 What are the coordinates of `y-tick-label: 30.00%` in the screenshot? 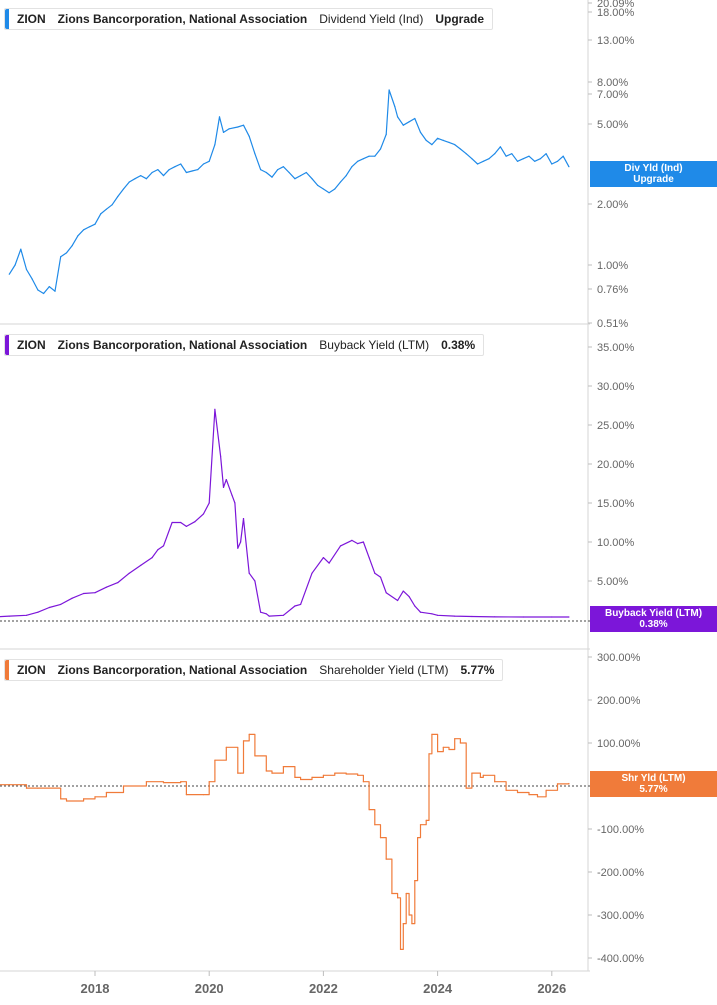 It's located at (616, 387).